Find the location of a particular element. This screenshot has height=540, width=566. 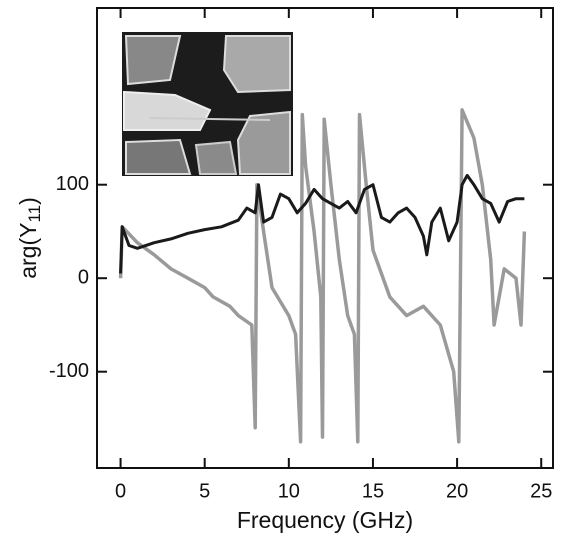

y-tick-label: -100 is located at coordinates (69, 371).